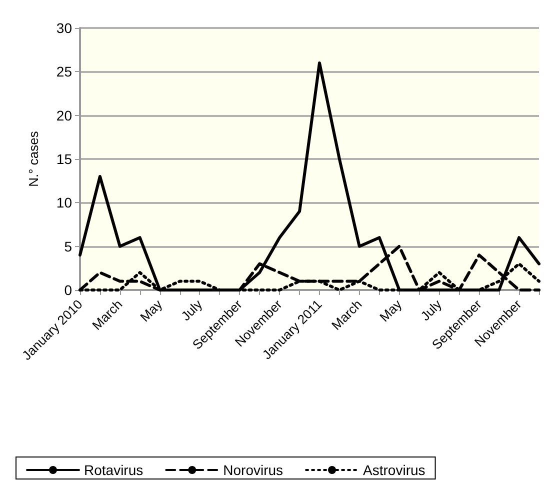 This screenshot has width=555, height=491. I want to click on y-tick-label: 30, so click(64, 28).